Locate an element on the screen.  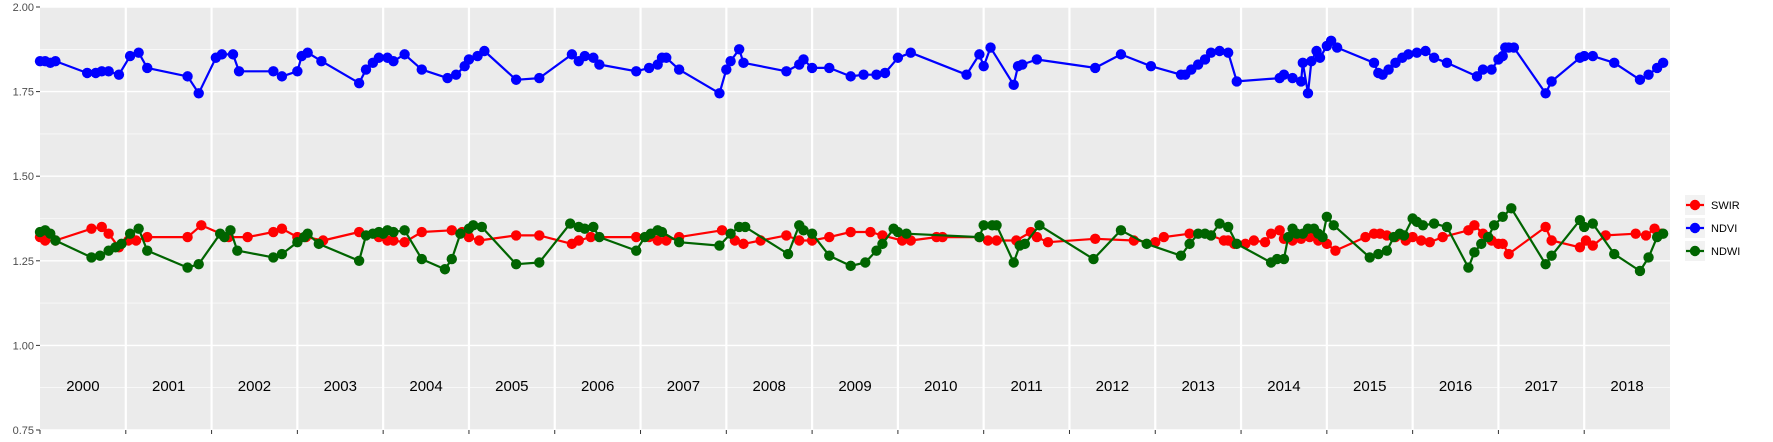
y-tick-label: 1.50 is located at coordinates (23, 177).